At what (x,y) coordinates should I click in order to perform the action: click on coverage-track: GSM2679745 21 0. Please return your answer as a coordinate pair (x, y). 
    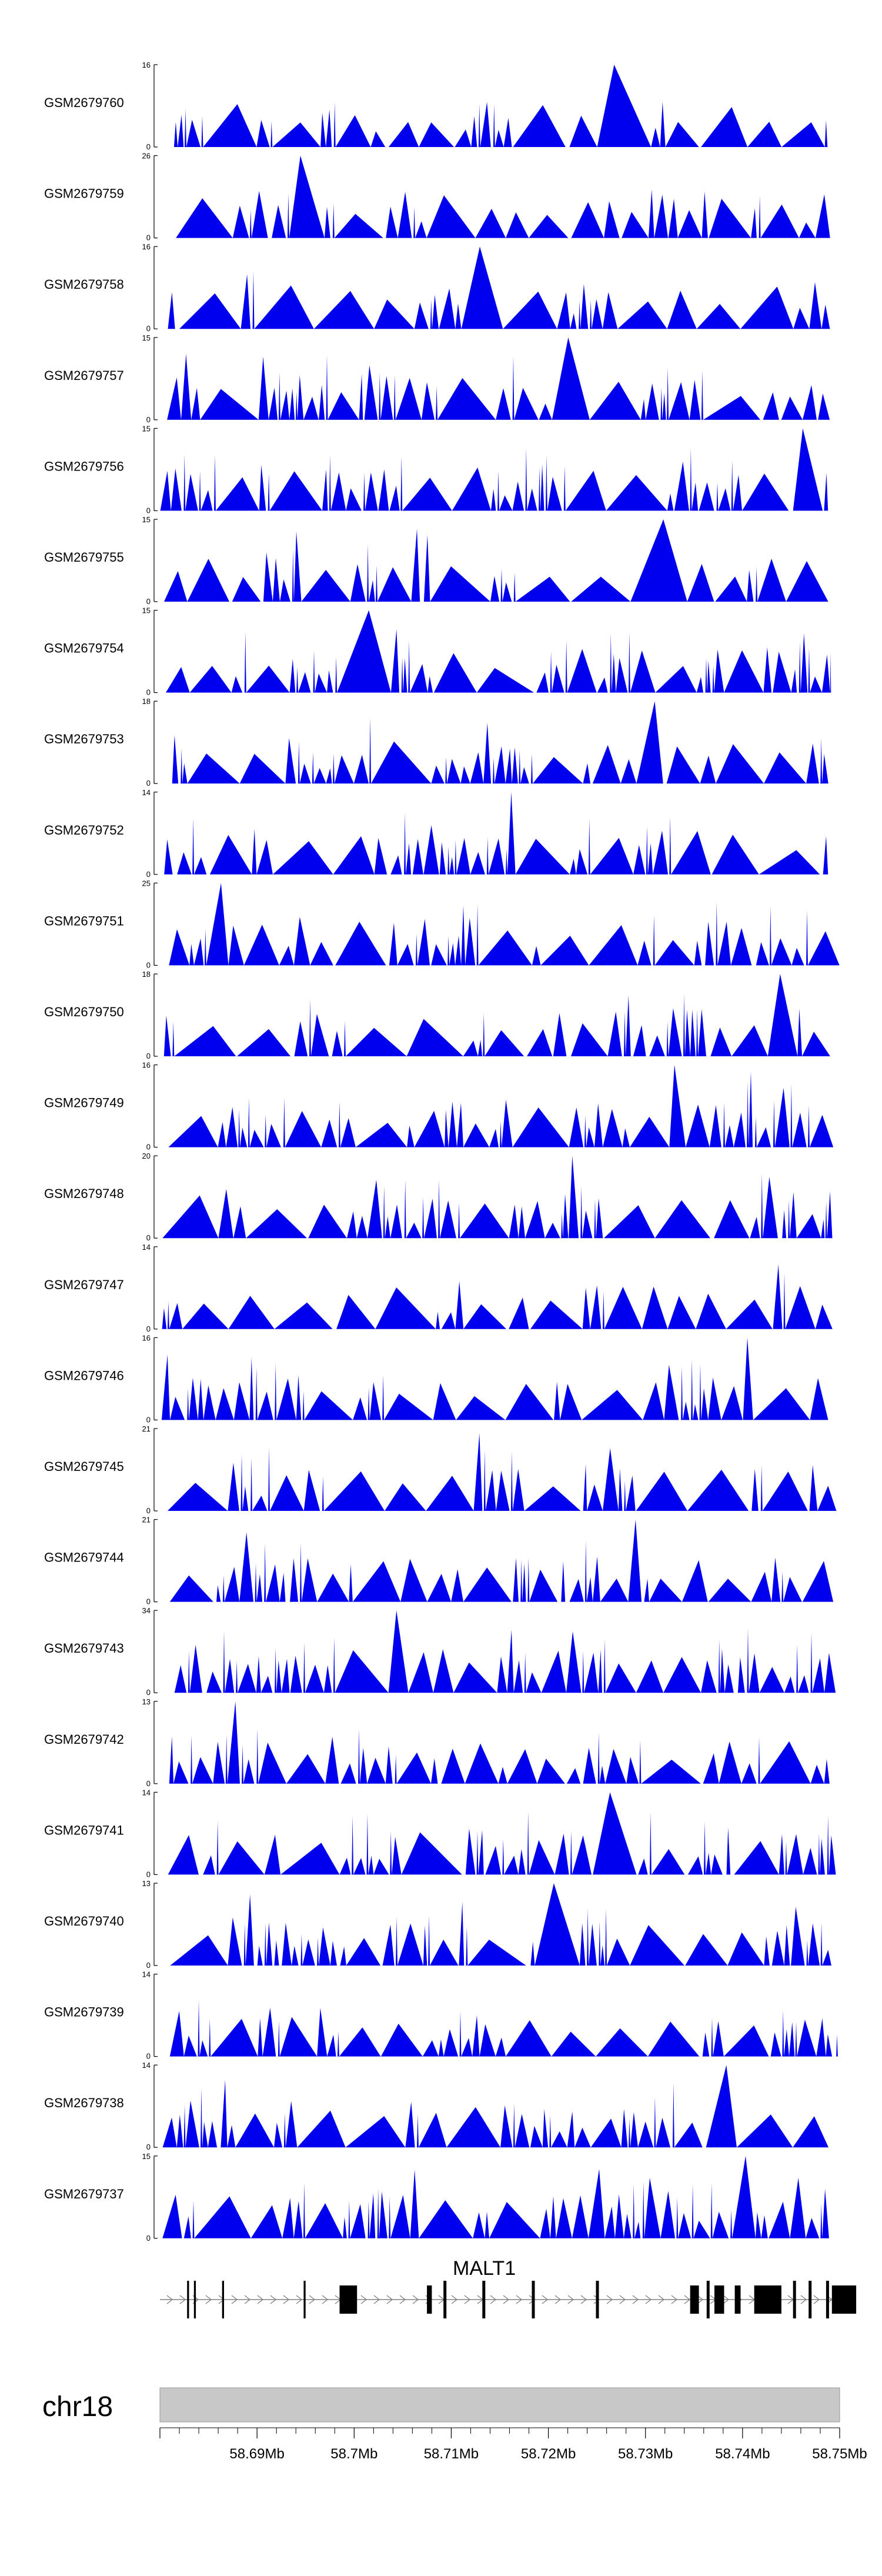
    Looking at the image, I should click on (440, 1469).